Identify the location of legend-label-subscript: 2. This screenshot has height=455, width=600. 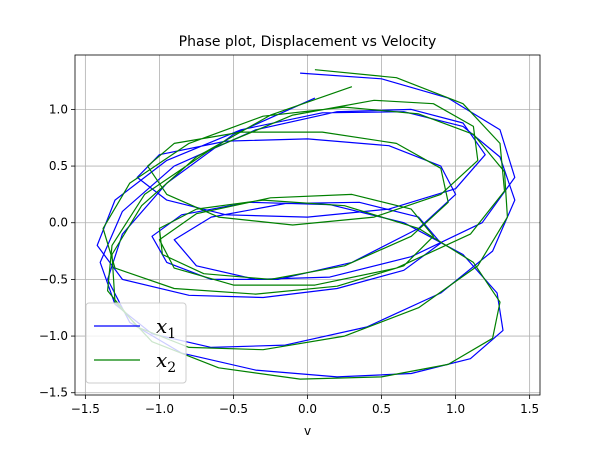
(171, 368).